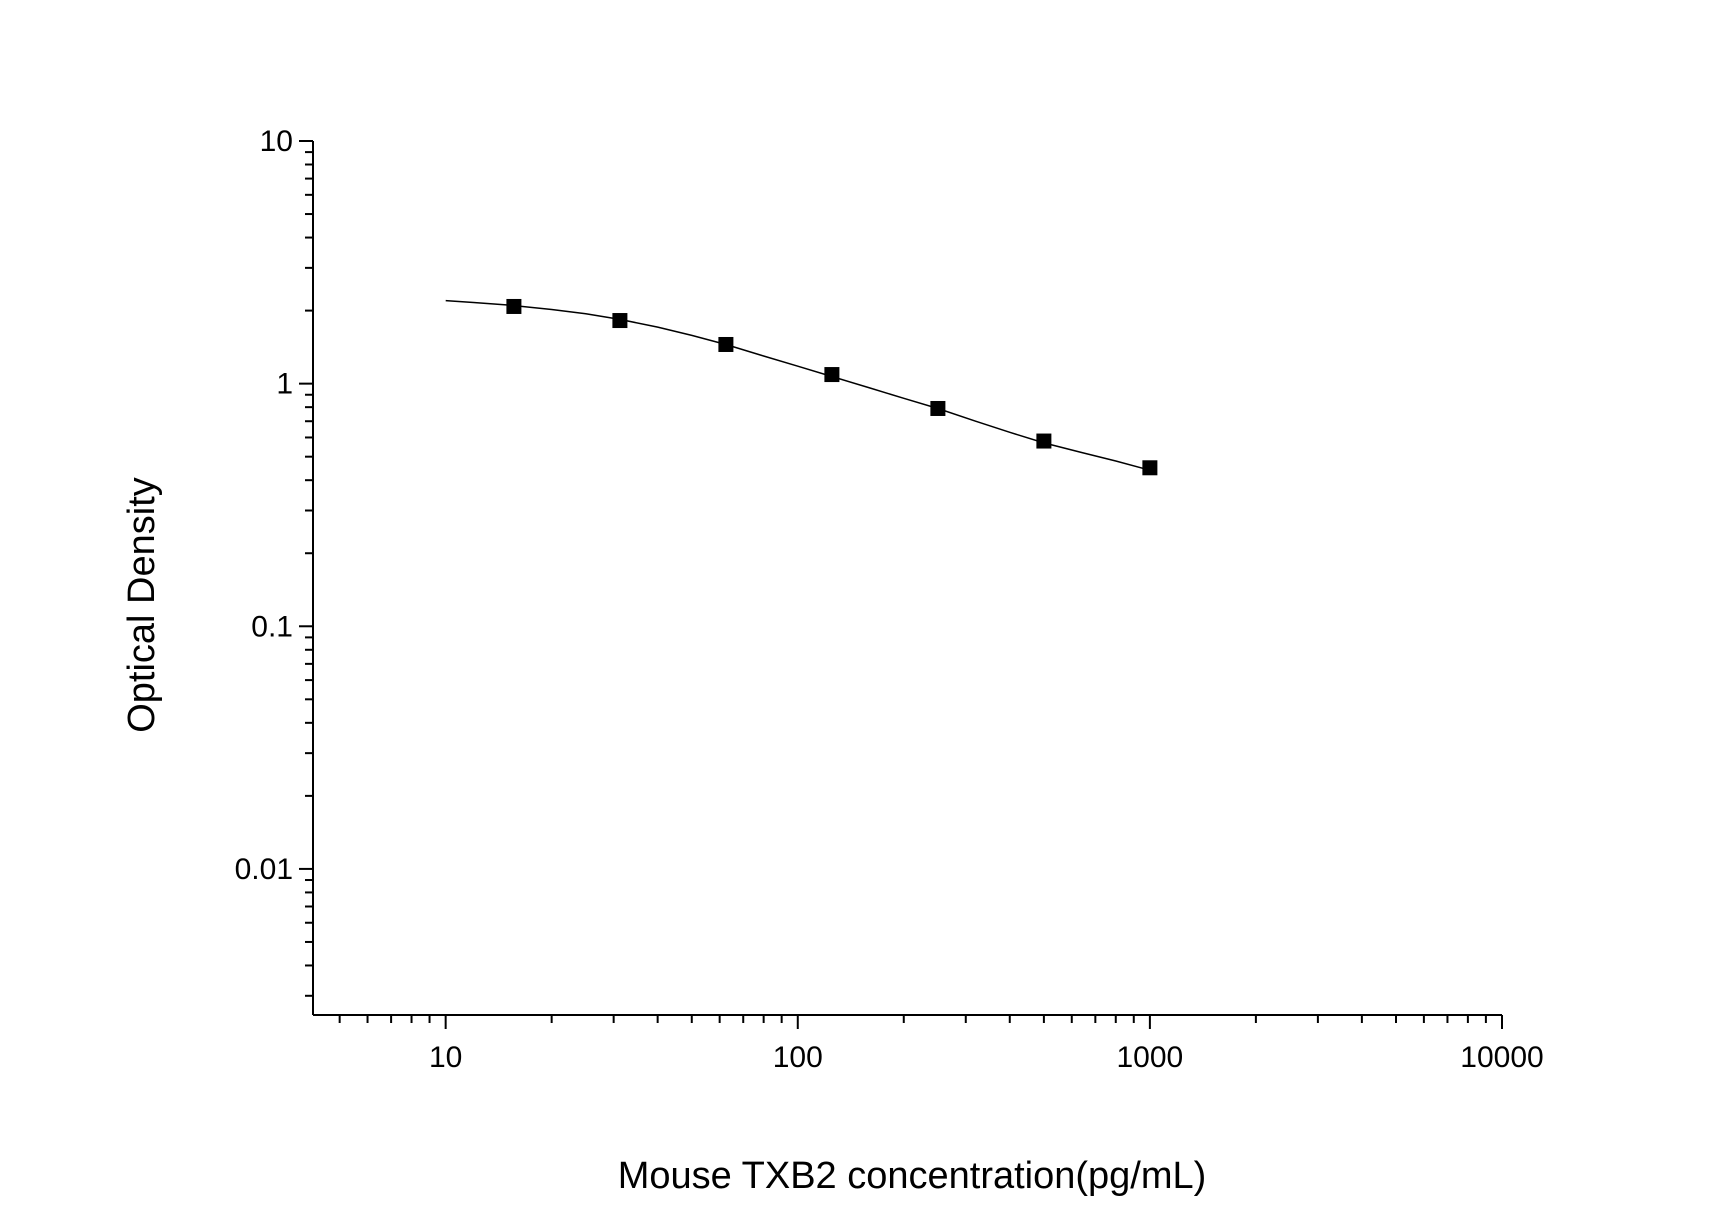  What do you see at coordinates (912, 1176) in the screenshot?
I see `x-axis-title: Mouse TXB2 concentration(pg/mL)` at bounding box center [912, 1176].